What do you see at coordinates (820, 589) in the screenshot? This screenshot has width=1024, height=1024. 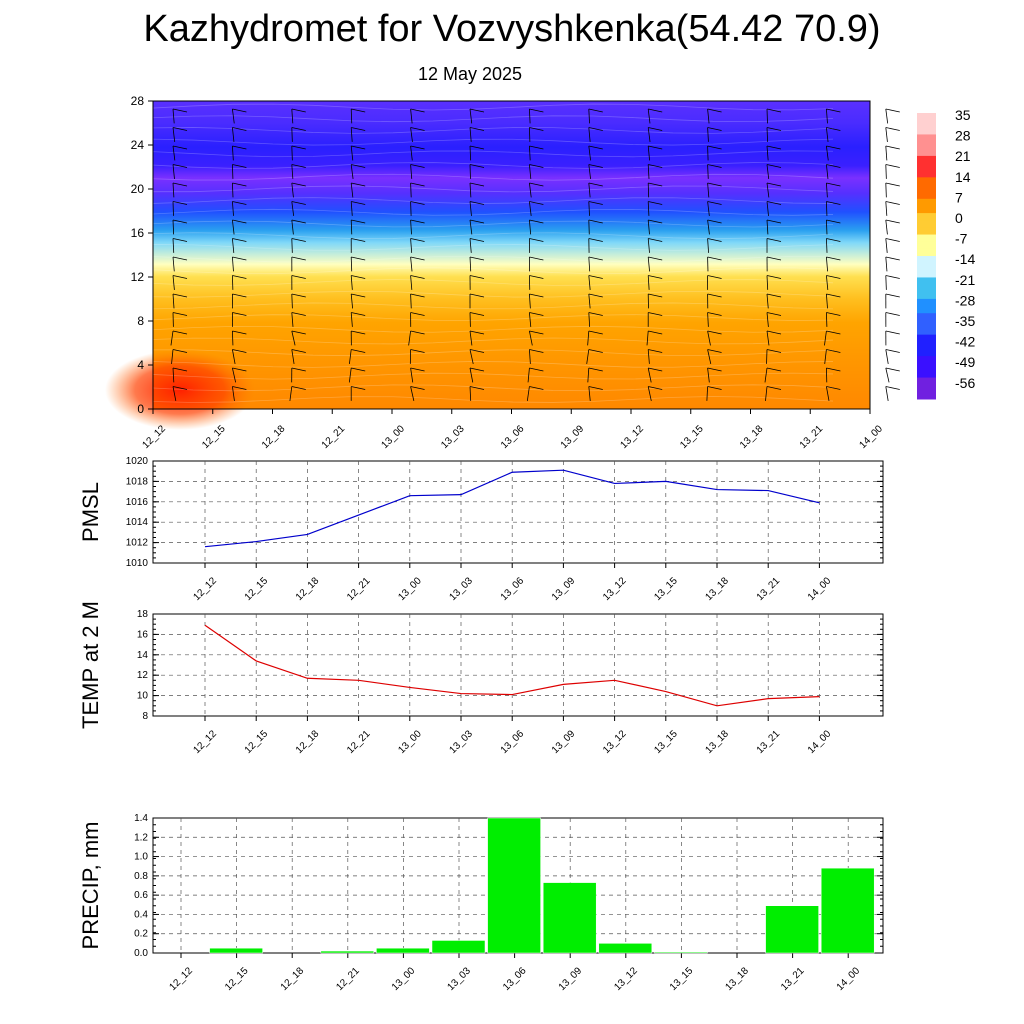 I see `xtick-label: 14_00` at bounding box center [820, 589].